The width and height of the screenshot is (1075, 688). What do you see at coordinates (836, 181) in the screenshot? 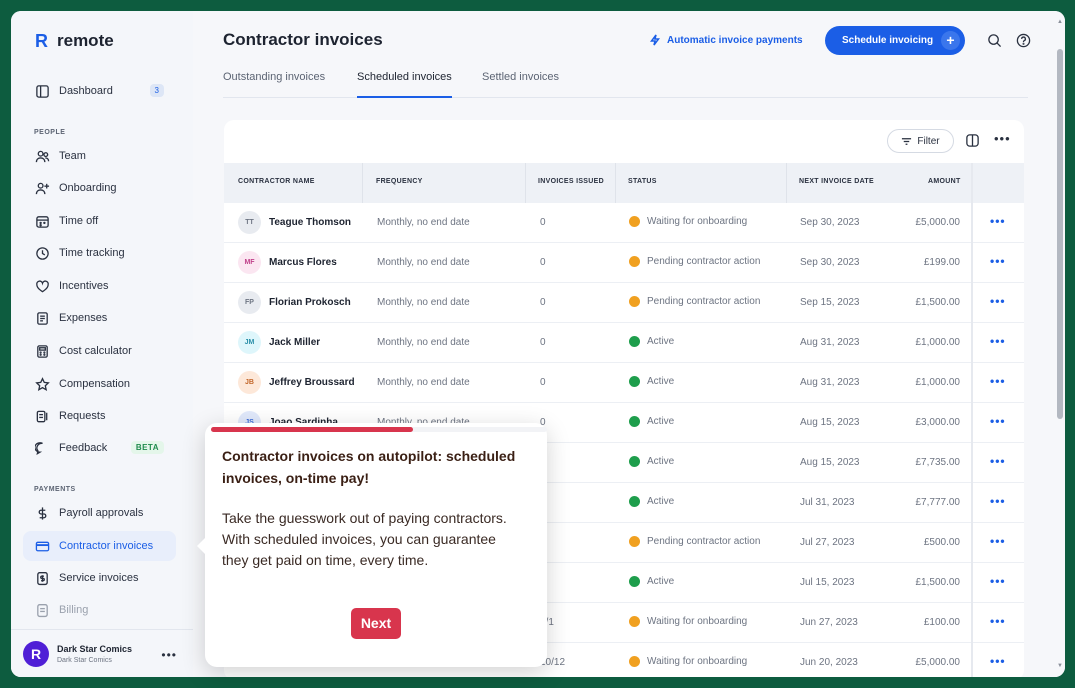
I see `column-header: NEXT INVOICE DATE` at bounding box center [836, 181].